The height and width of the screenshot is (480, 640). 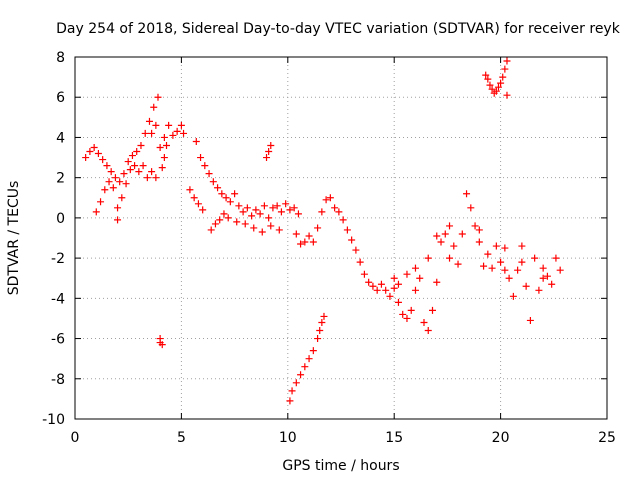 What do you see at coordinates (501, 438) in the screenshot?
I see `x-tick-label: 20` at bounding box center [501, 438].